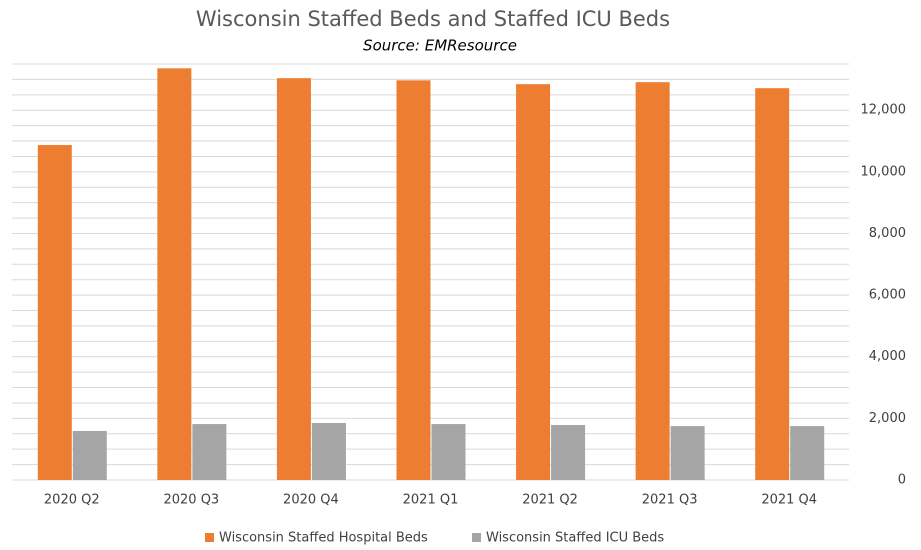  What do you see at coordinates (789, 500) in the screenshot?
I see `x-tick-label: 2021 Q4` at bounding box center [789, 500].